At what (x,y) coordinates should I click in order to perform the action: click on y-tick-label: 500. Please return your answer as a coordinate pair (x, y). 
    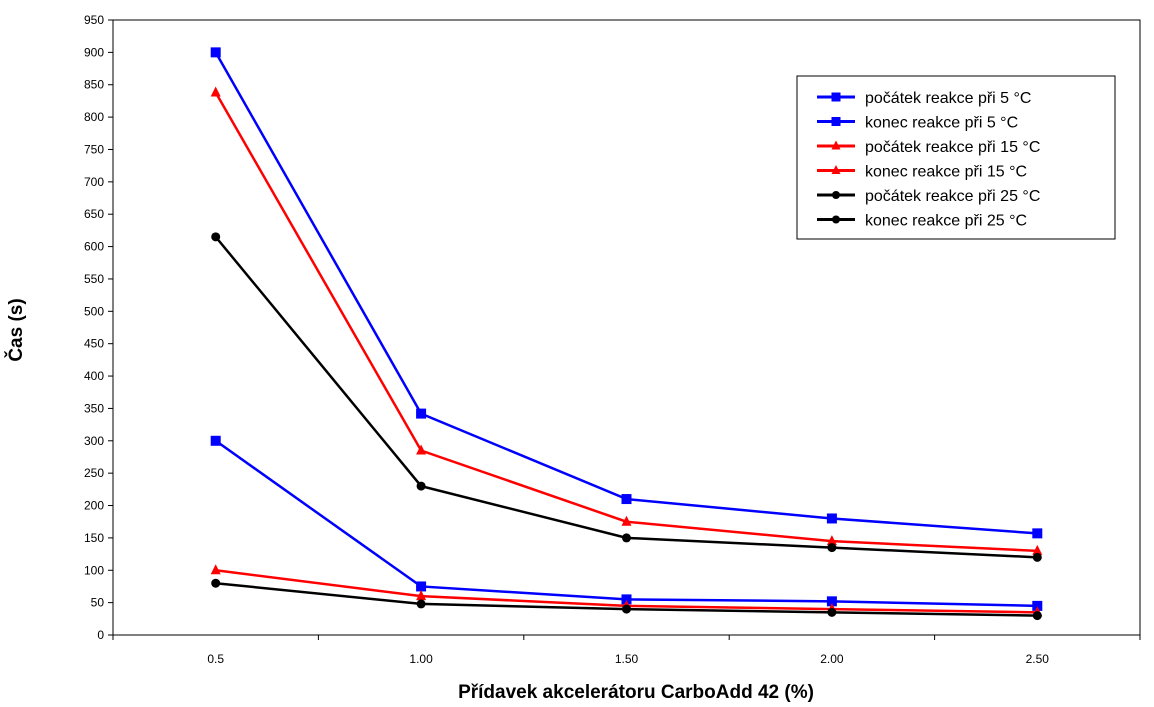
    Looking at the image, I should click on (94, 311).